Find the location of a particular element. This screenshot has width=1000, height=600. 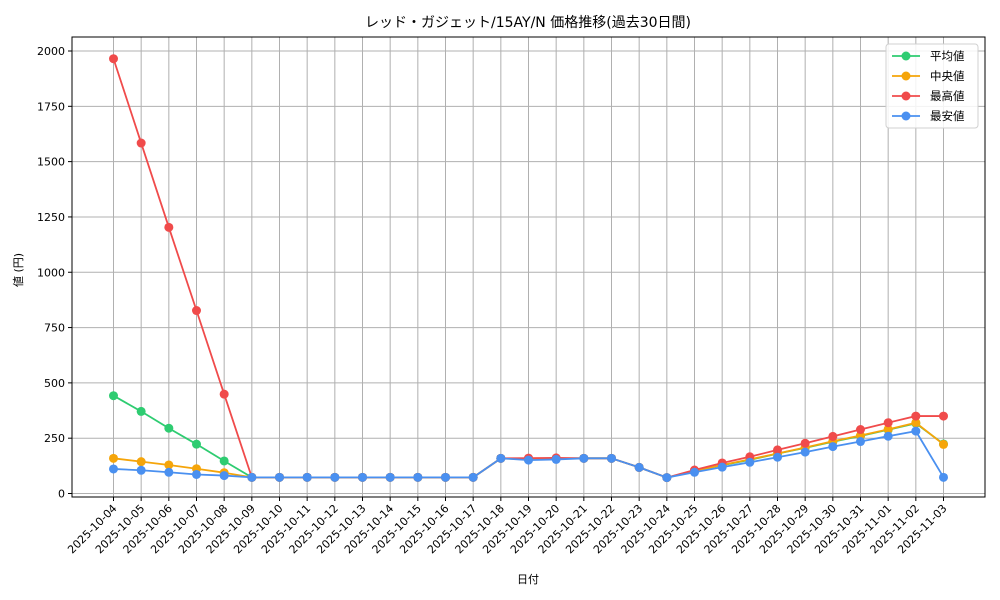

legend-item: 平均値 is located at coordinates (928, 56).